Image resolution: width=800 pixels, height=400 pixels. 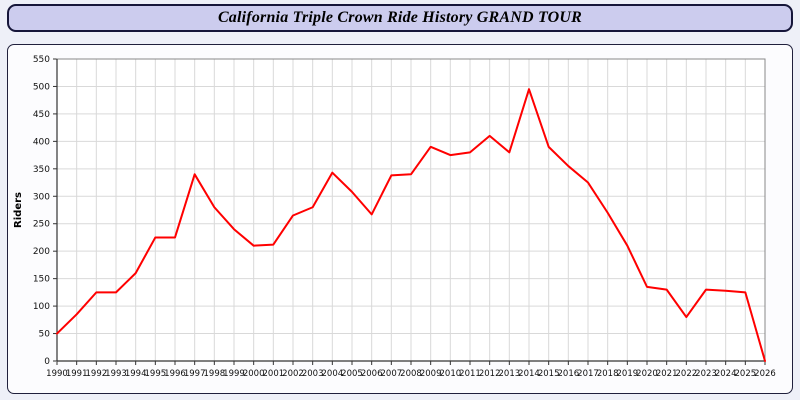 What do you see at coordinates (510, 374) in the screenshot?
I see `svg-text: 2013` at bounding box center [510, 374].